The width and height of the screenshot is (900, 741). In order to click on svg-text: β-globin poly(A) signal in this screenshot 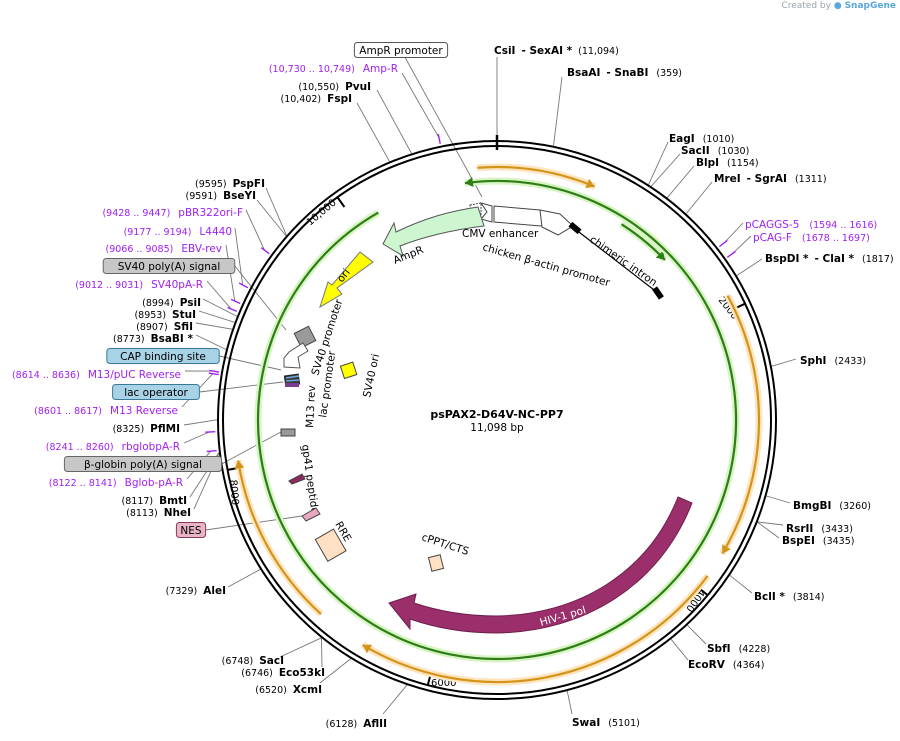, I will do `click(143, 465)`.